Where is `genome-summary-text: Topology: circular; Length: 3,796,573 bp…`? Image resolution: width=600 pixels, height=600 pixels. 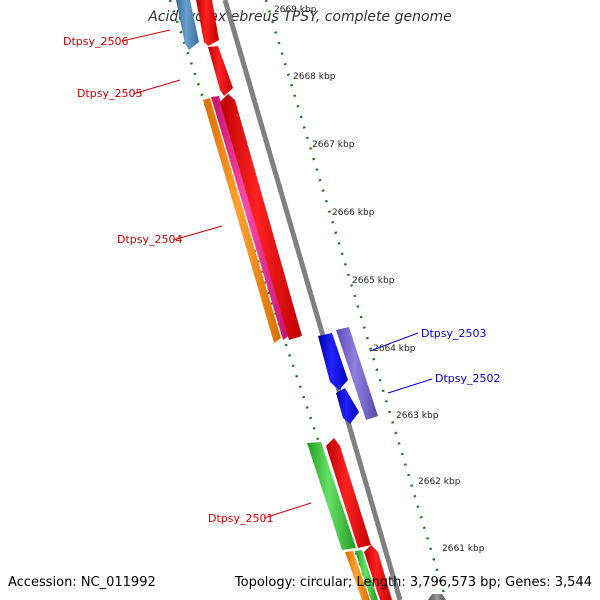 genome-summary-text: Topology: circular; Length: 3,796,573 bp… is located at coordinates (413, 582).